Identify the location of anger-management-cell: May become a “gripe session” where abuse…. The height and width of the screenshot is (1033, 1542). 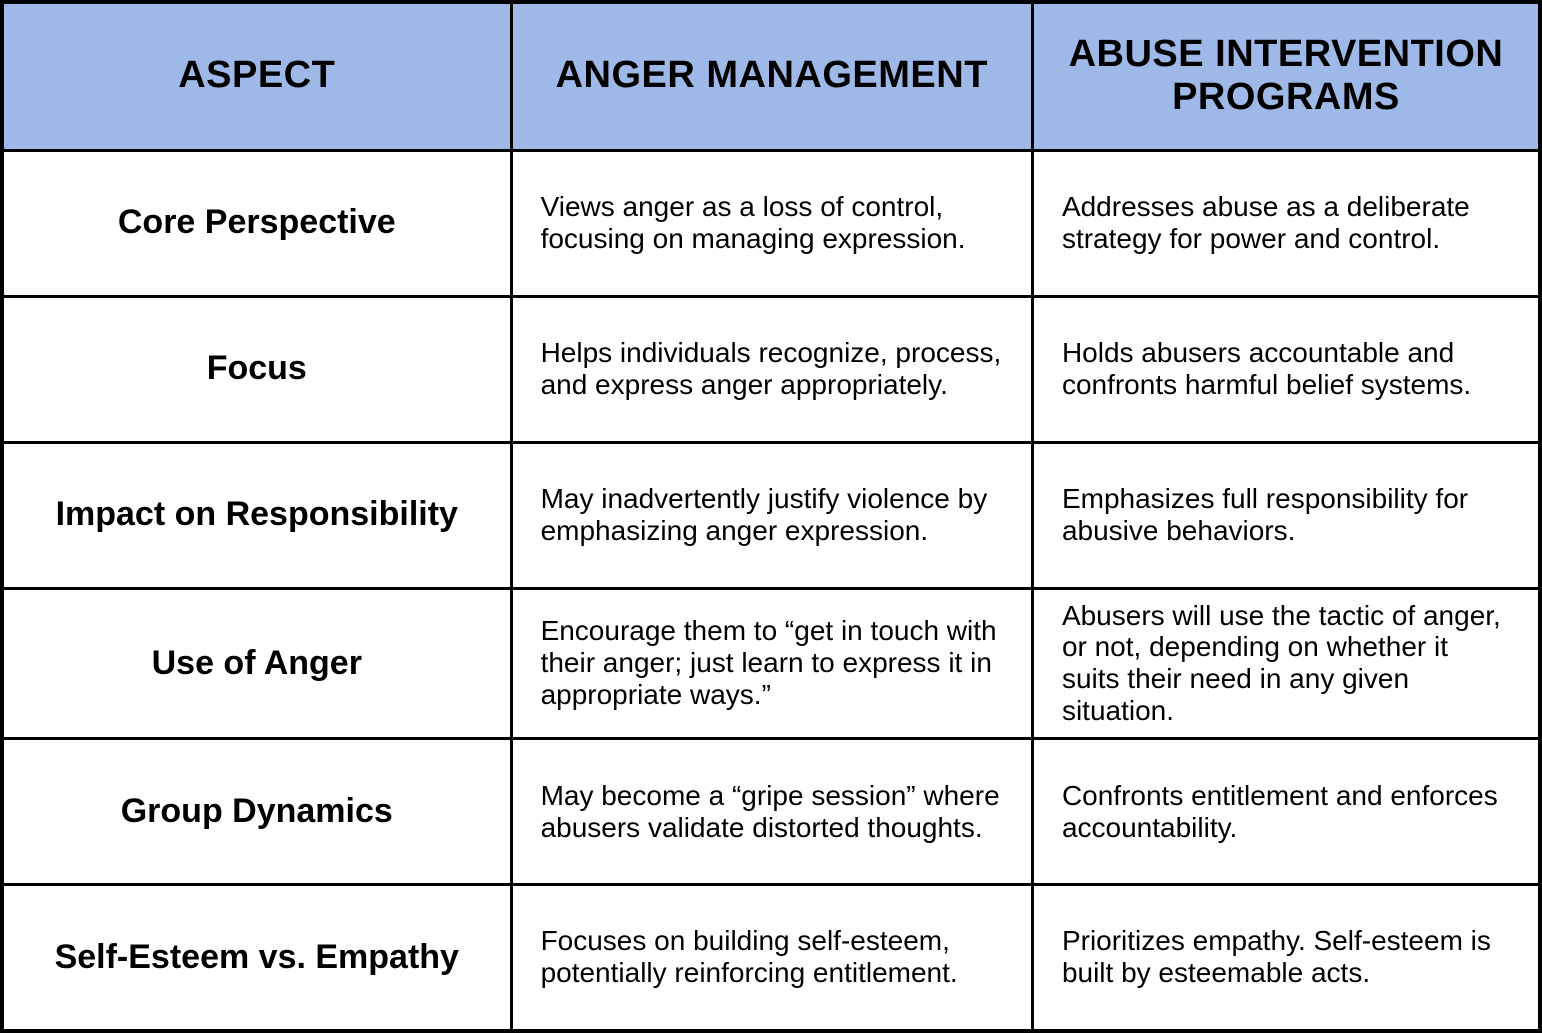
(771, 812).